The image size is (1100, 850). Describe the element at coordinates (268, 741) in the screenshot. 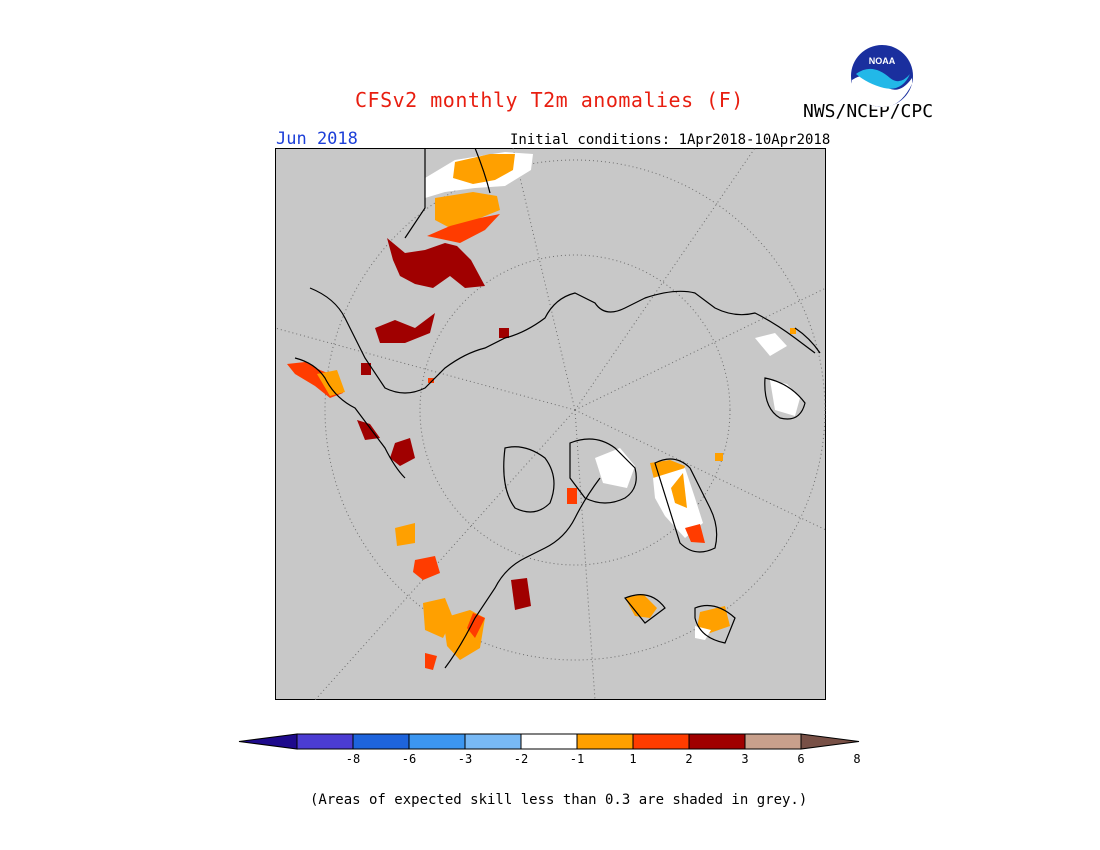

I see `legend-arrow-low` at that location.